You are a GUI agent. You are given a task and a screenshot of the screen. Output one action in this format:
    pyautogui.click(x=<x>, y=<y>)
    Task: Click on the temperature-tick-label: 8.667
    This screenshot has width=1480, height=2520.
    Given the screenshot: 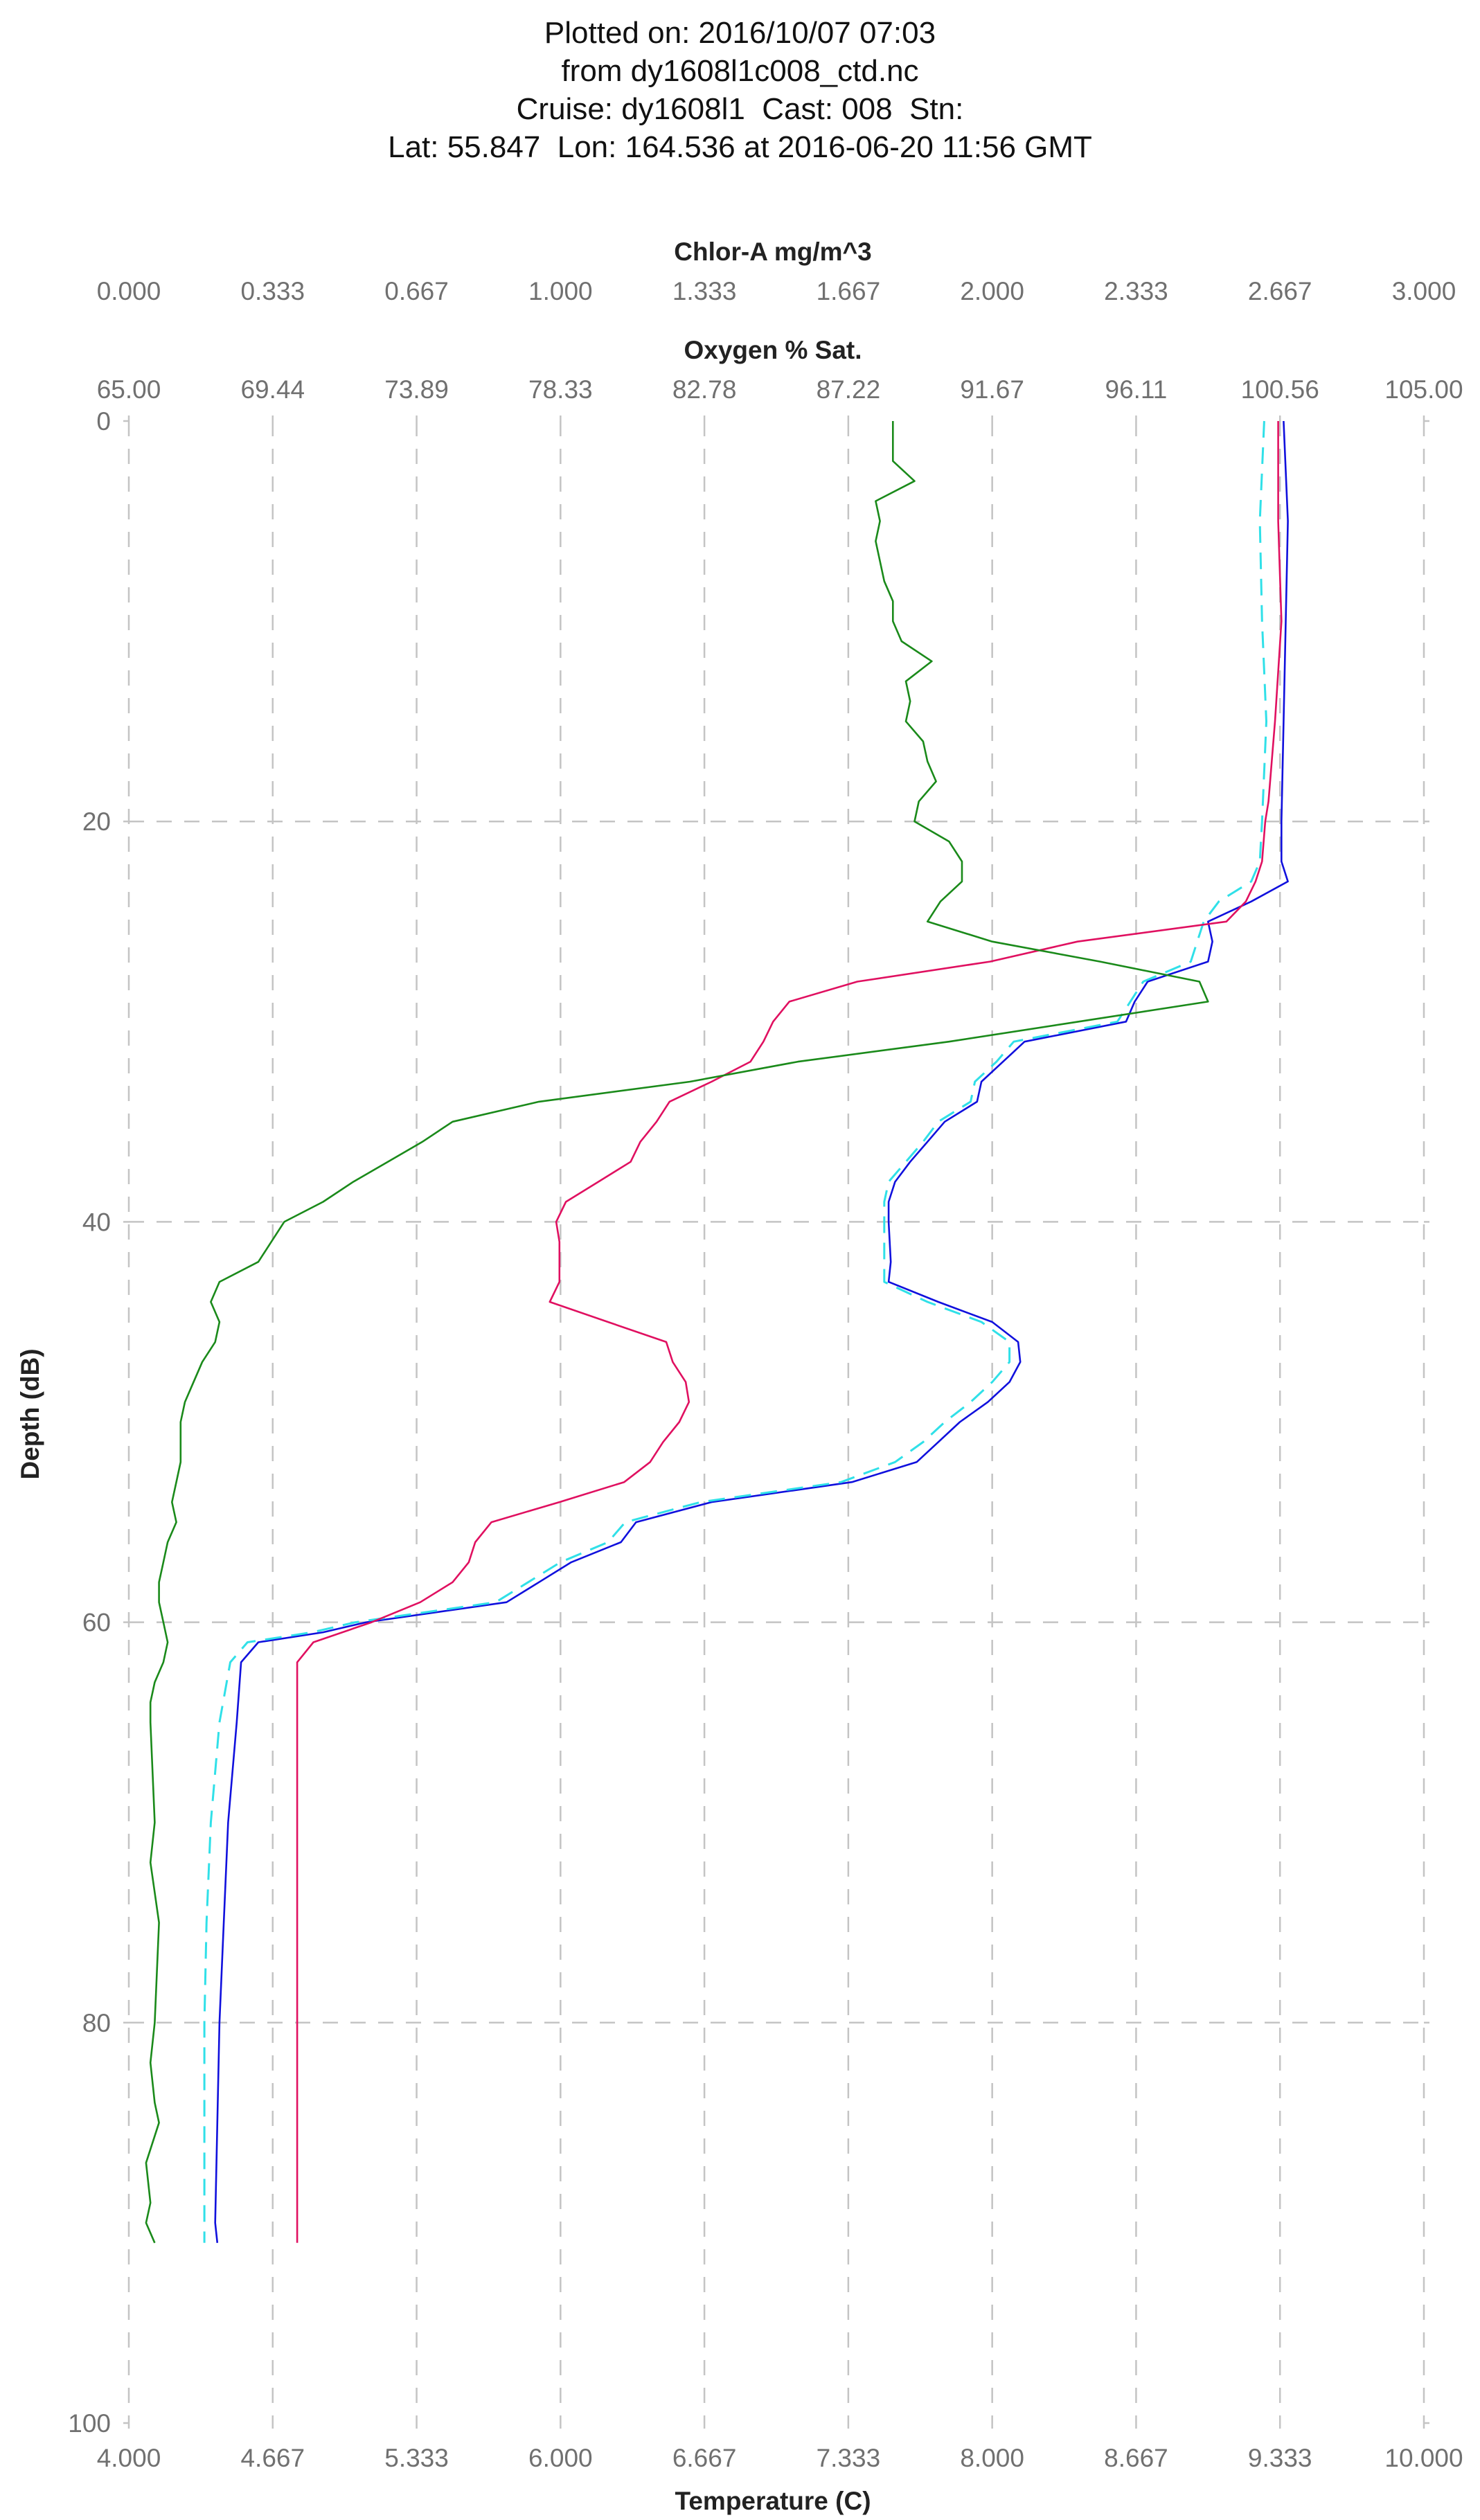 What is the action you would take?
    pyautogui.click(x=1136, y=2458)
    